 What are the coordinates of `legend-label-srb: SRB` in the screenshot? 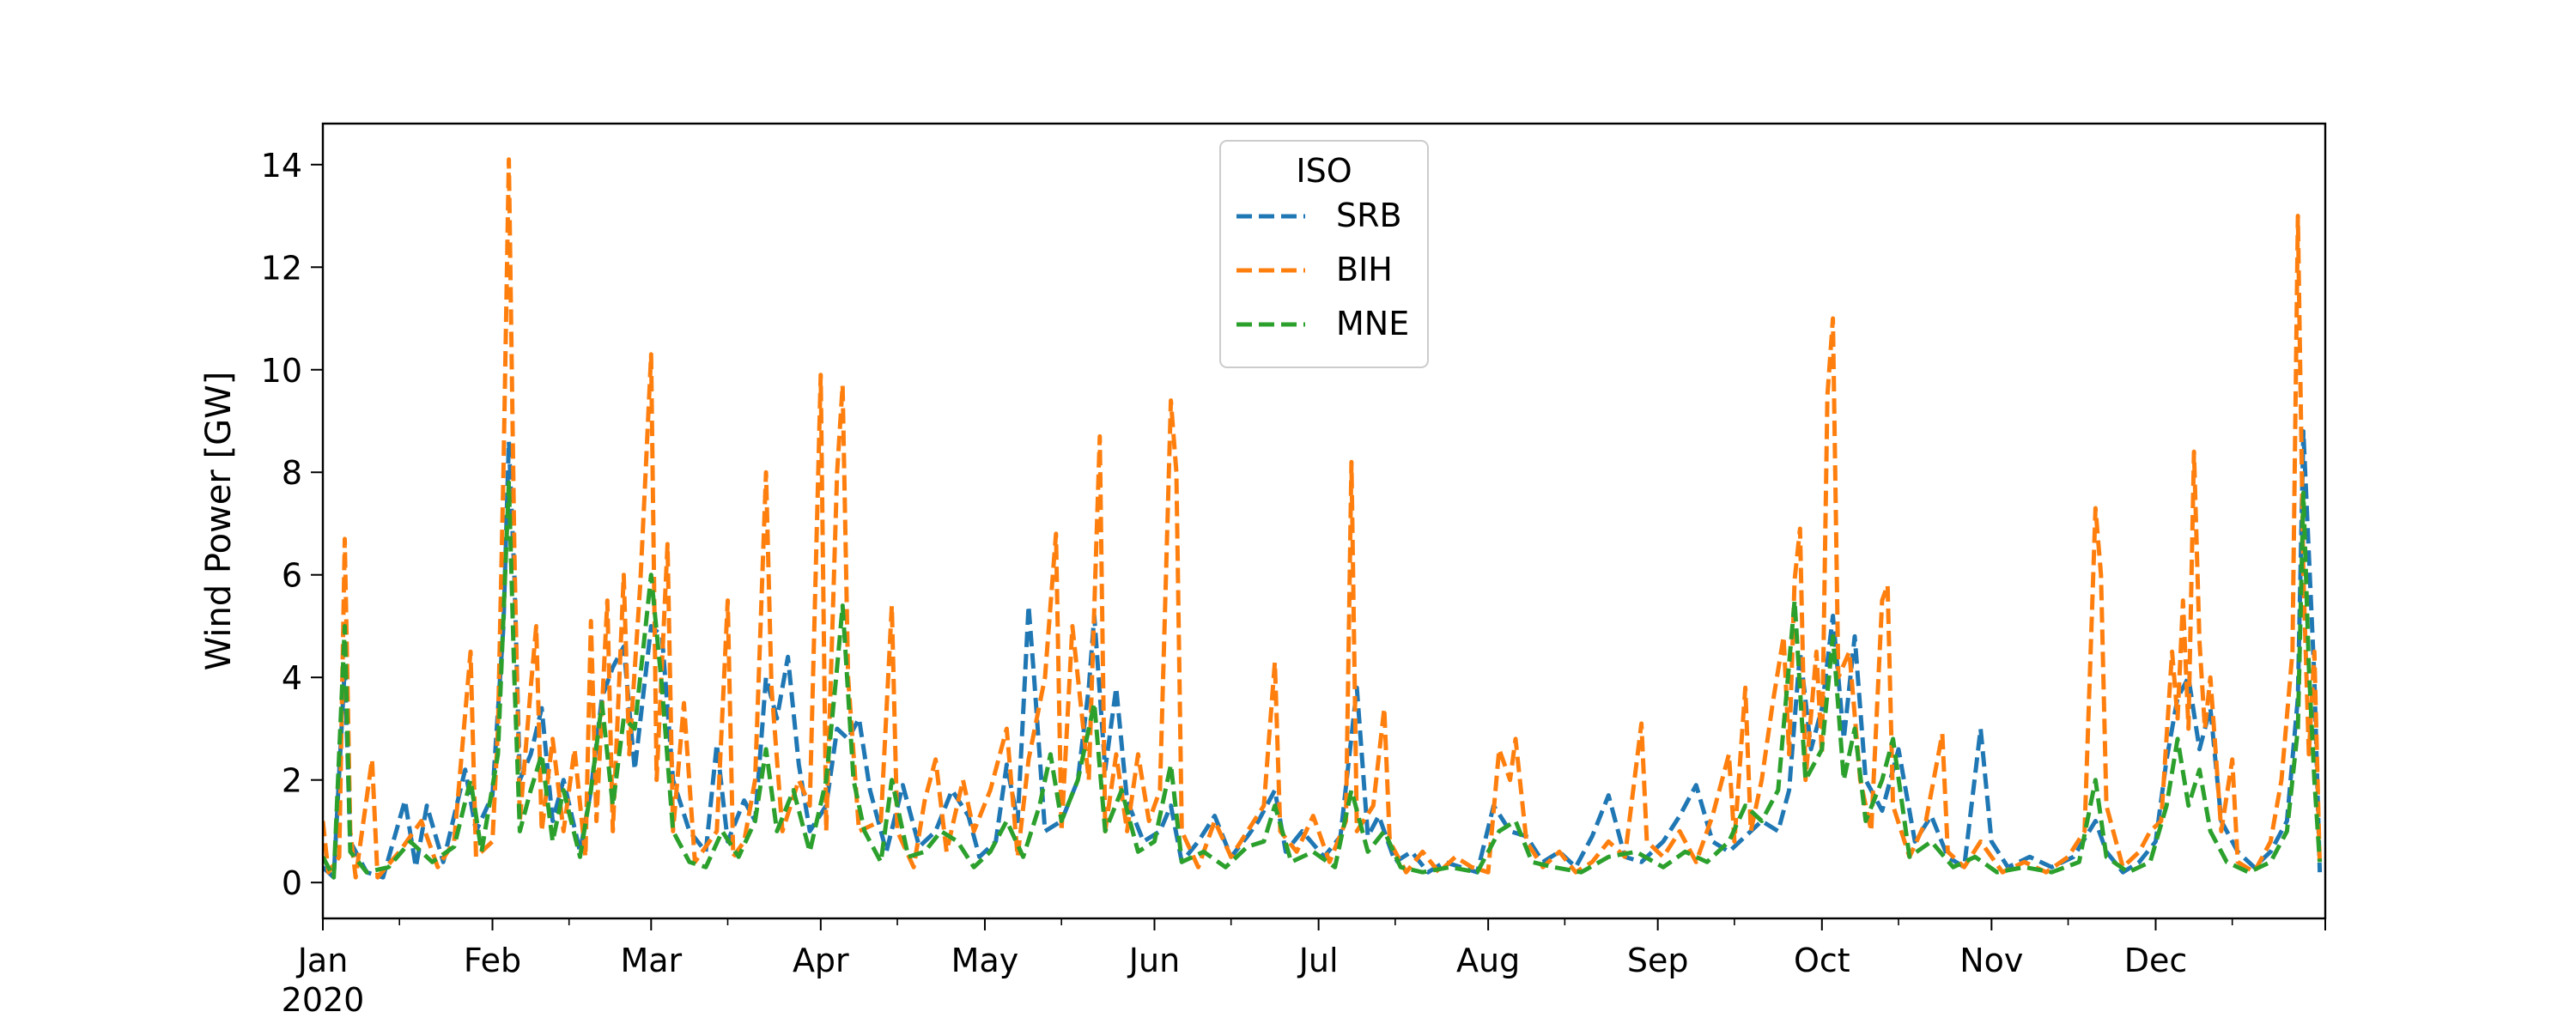 It's located at (1369, 215).